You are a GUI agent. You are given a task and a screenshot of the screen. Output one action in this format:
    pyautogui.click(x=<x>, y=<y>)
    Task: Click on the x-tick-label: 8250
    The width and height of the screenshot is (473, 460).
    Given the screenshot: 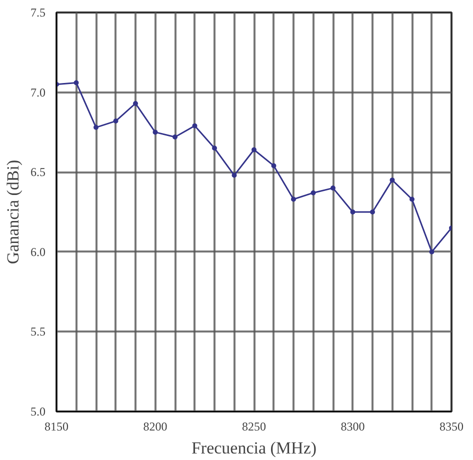 What is the action you would take?
    pyautogui.click(x=254, y=427)
    